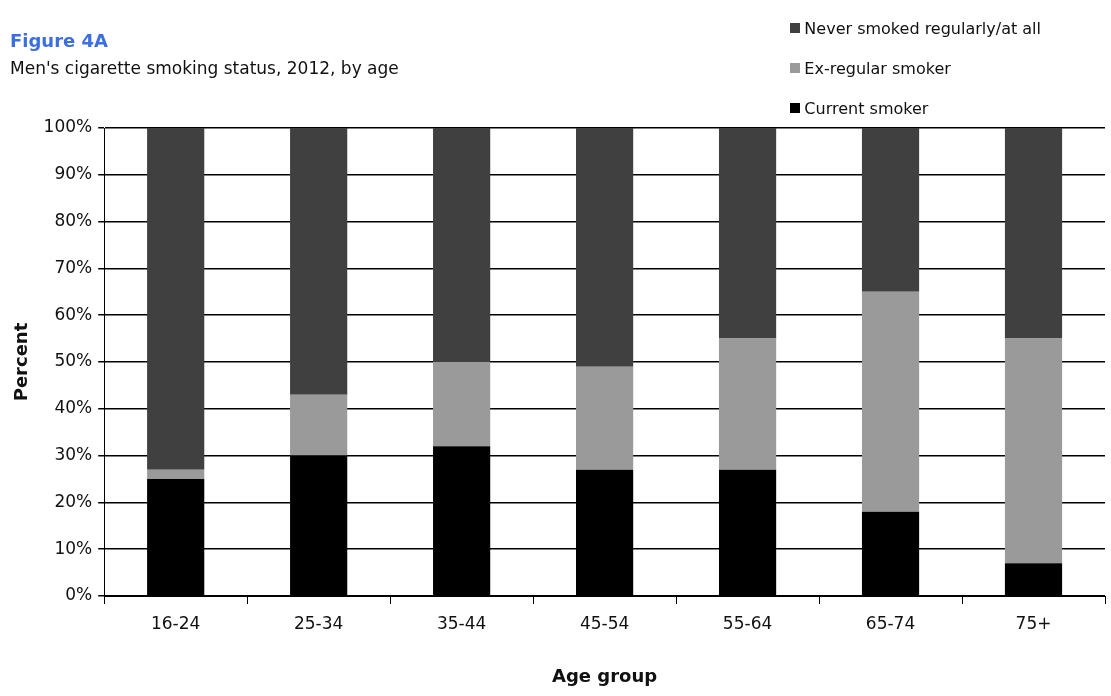 The height and width of the screenshot is (696, 1111). Describe the element at coordinates (73, 313) in the screenshot. I see `y-tick-label: 60%` at that location.